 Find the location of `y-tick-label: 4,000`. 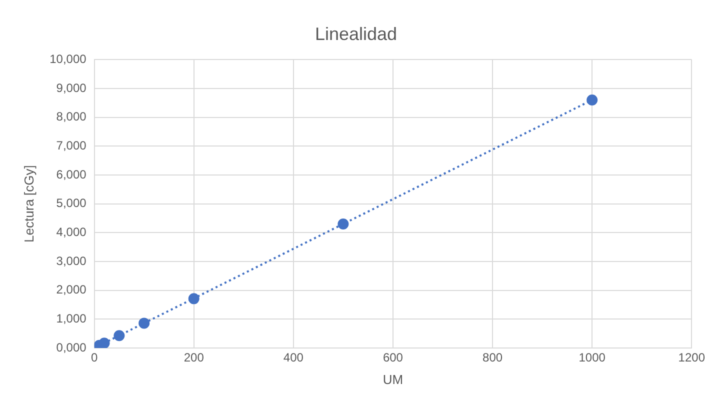

y-tick-label: 4,000 is located at coordinates (71, 231).